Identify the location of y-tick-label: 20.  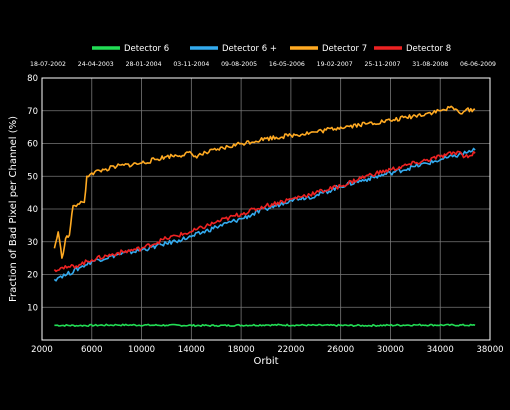
(32, 276).